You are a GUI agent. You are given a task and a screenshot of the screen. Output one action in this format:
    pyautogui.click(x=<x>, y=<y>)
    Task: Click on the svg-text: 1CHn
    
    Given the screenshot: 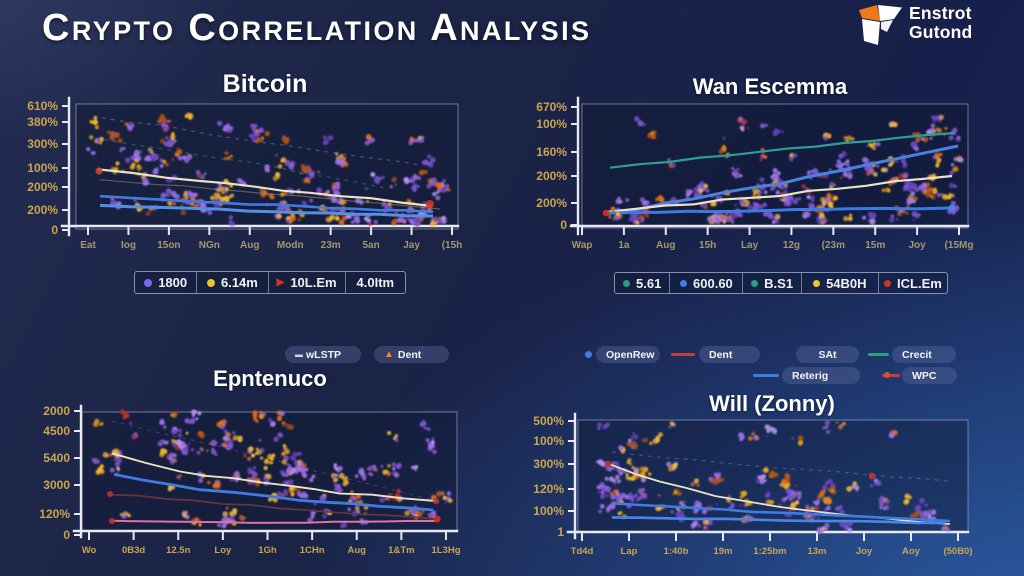 What is the action you would take?
    pyautogui.click(x=312, y=550)
    